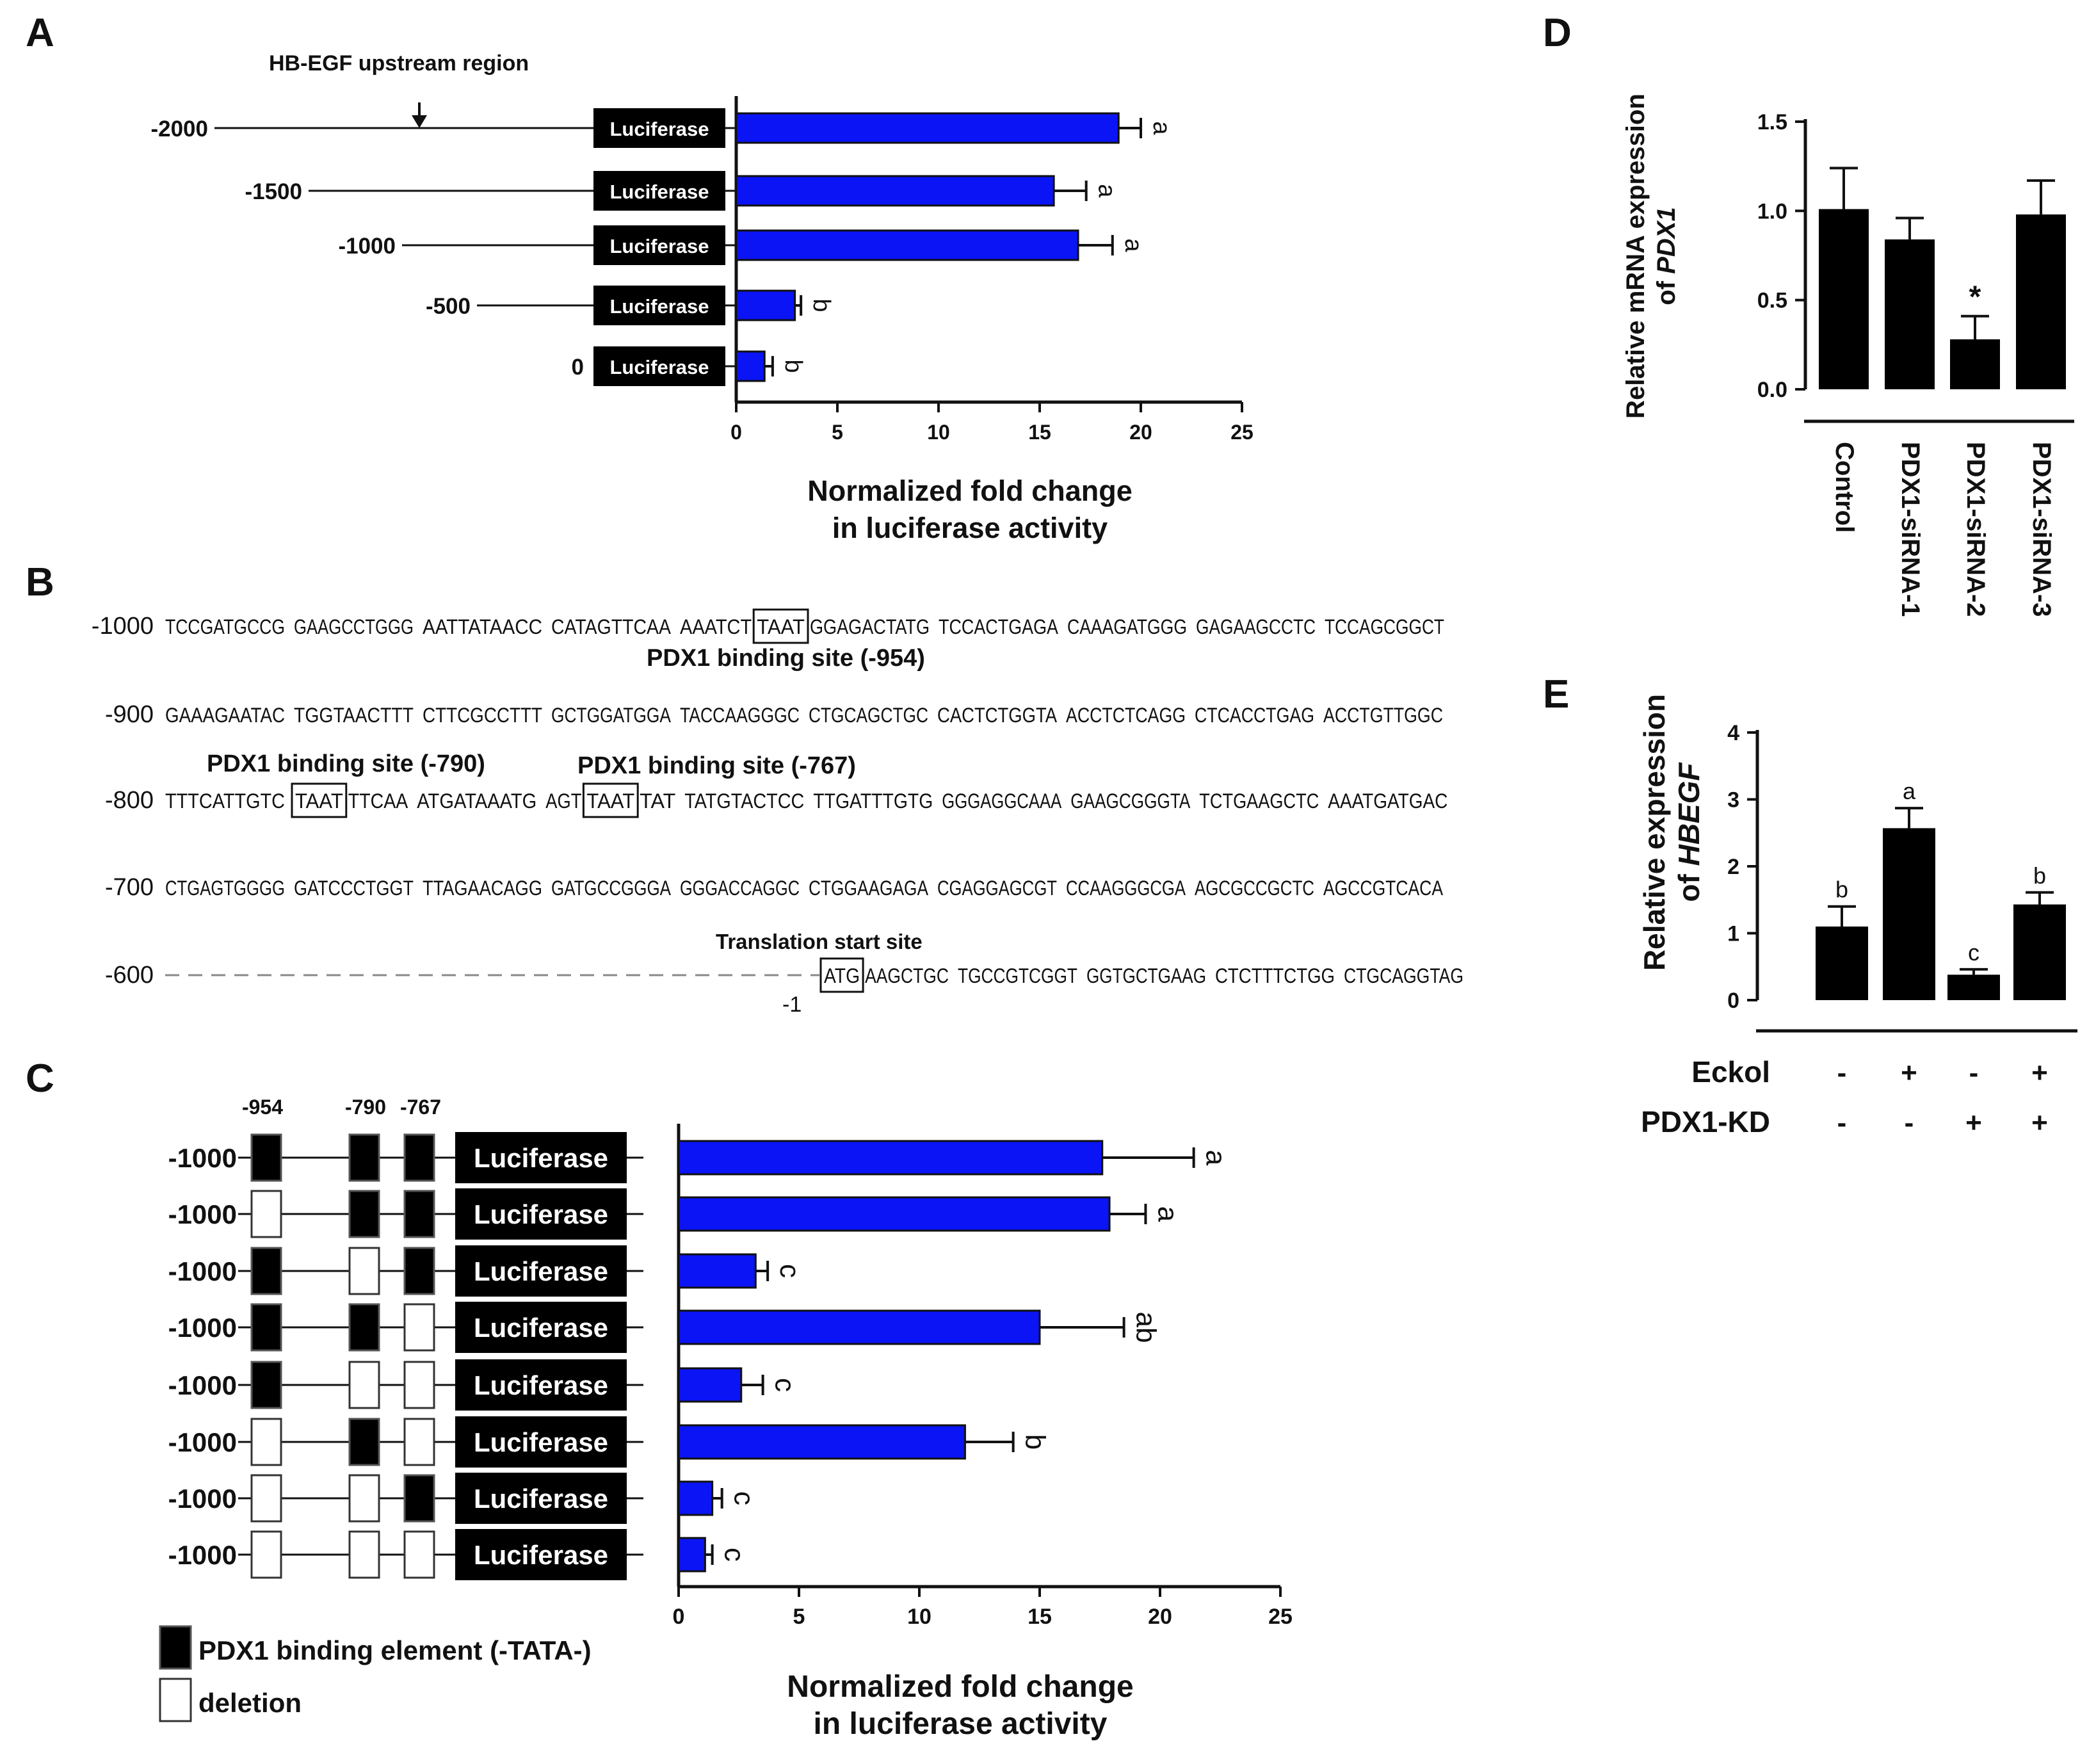 The width and height of the screenshot is (2096, 1764). I want to click on y-tick-label: 0.0, so click(1772, 390).